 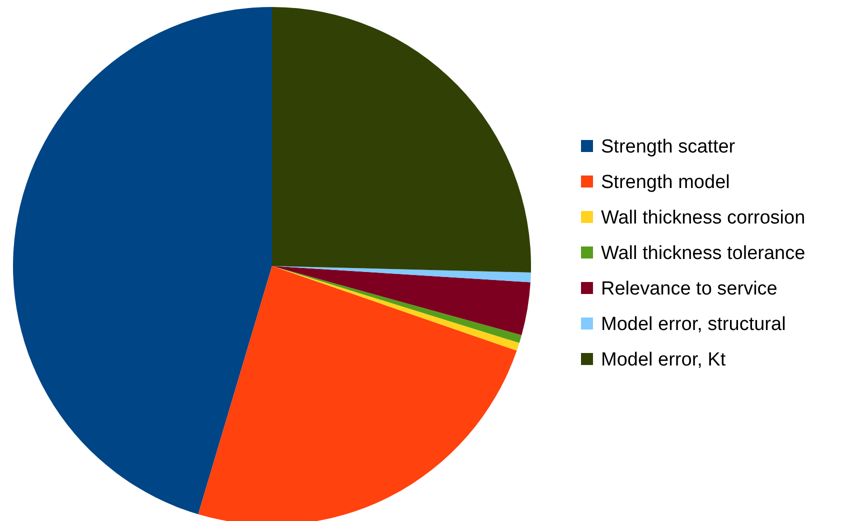 I want to click on legend-label: Strength scatter, so click(x=668, y=147).